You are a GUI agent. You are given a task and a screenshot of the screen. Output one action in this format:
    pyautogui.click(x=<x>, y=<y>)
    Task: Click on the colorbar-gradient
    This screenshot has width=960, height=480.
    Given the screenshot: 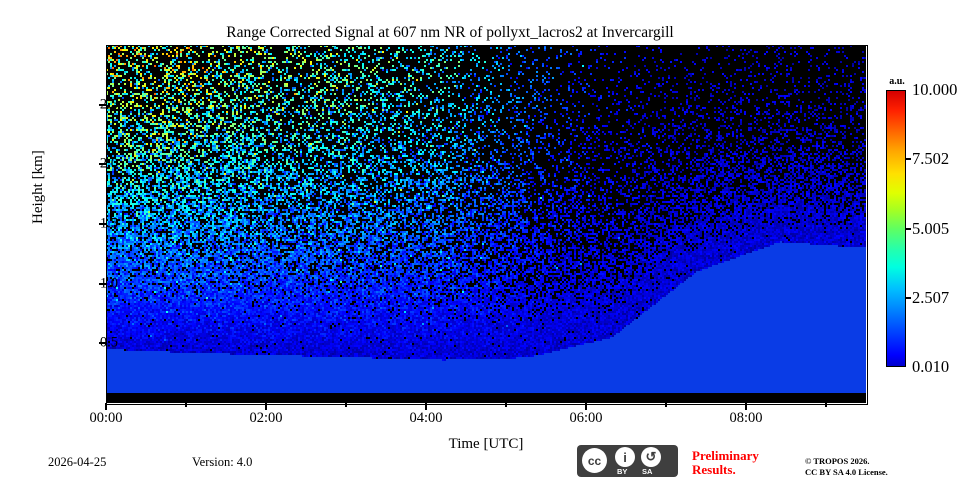 What is the action you would take?
    pyautogui.click(x=896, y=228)
    